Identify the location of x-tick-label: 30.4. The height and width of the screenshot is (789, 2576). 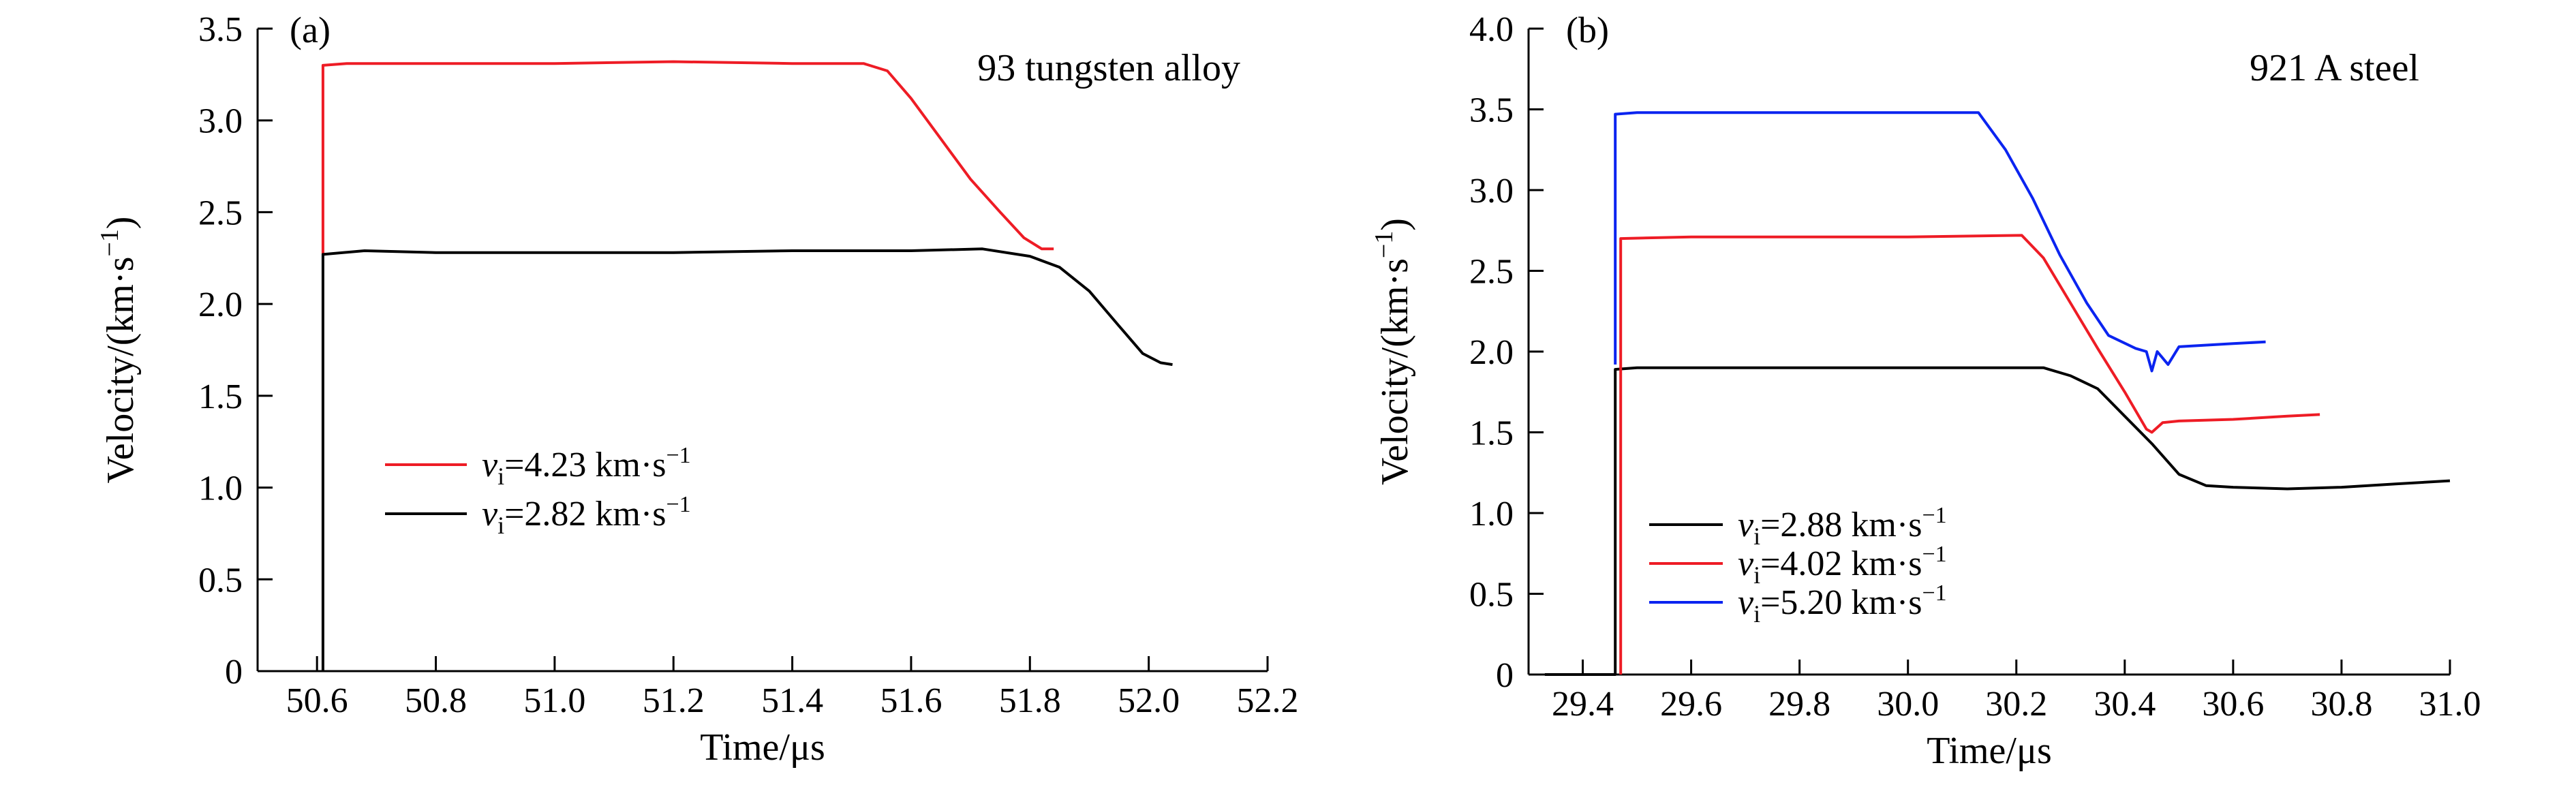
(2125, 704).